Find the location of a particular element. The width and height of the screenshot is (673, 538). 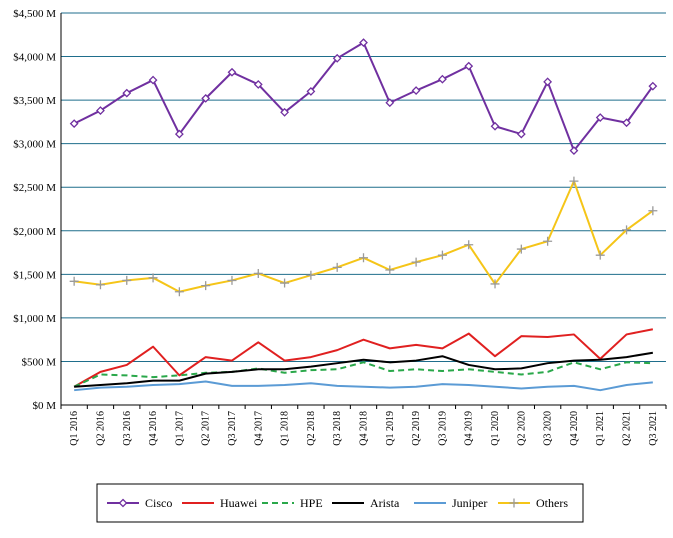

legend-label-hpe: HPE is located at coordinates (311, 503).